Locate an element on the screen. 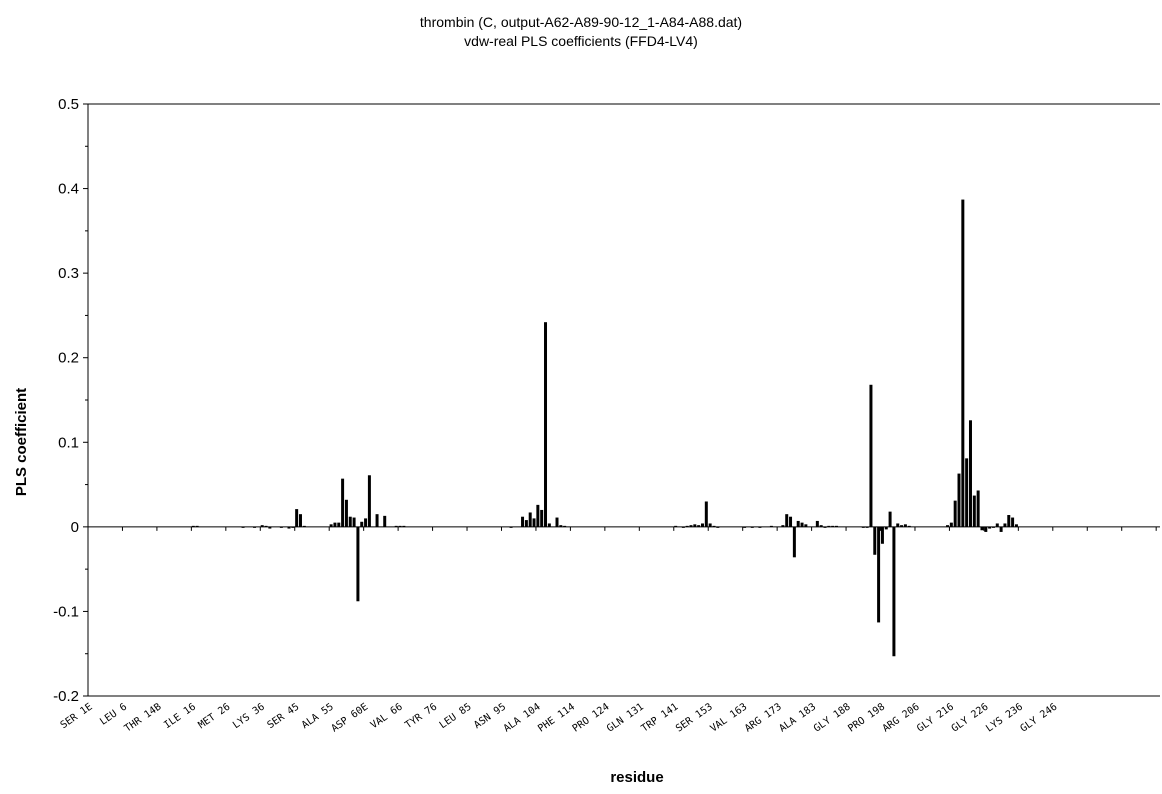  x-tick-label: ARG 173 is located at coordinates (763, 717).